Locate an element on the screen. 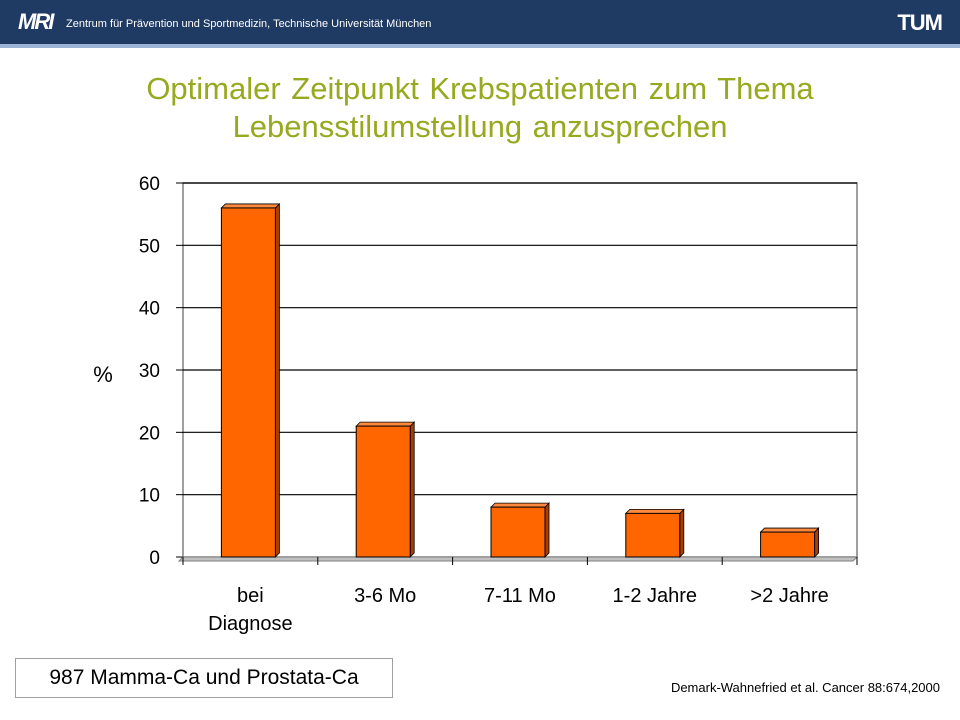  header-divider is located at coordinates (480, 46).